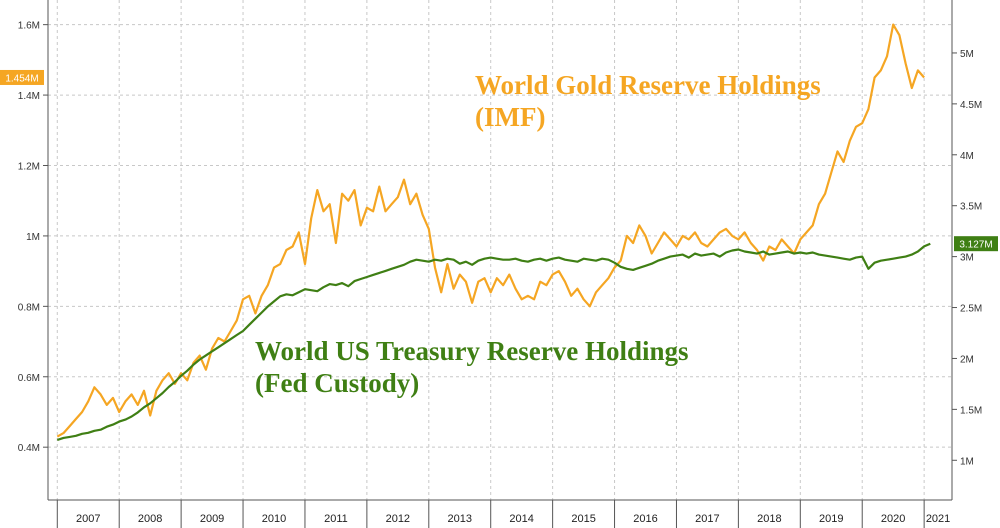  I want to click on last-value-label-left: 1.454M, so click(21, 78).